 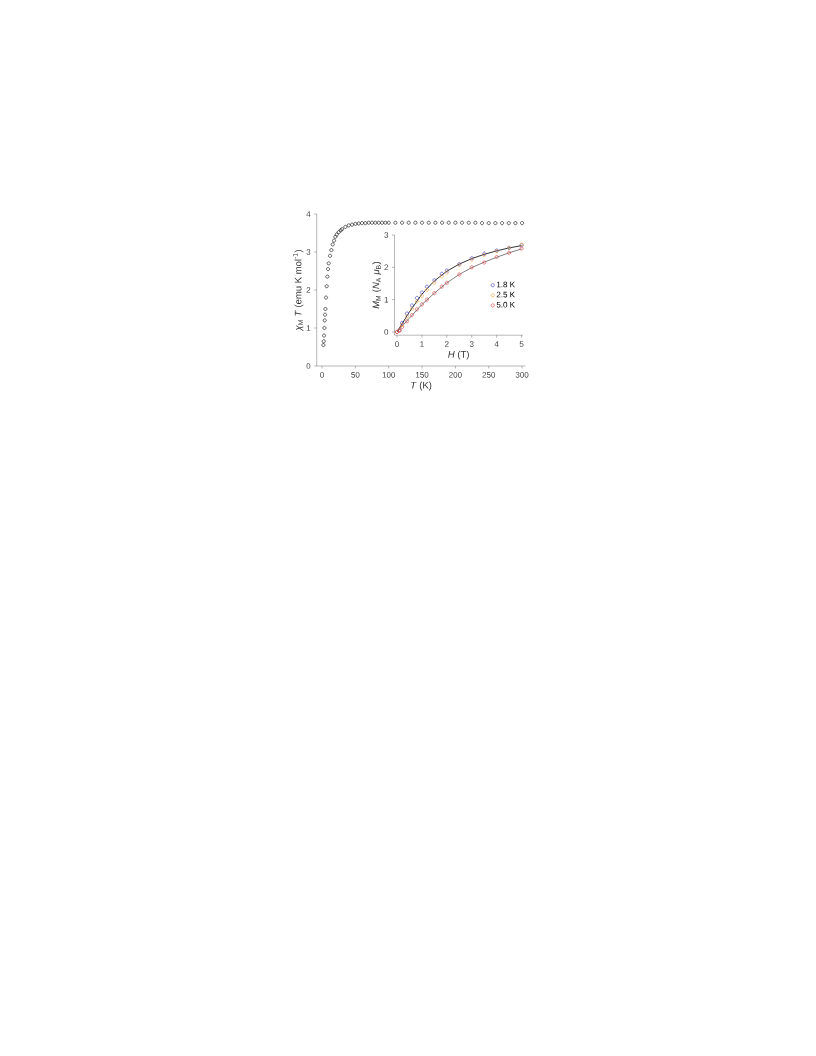 What do you see at coordinates (421, 386) in the screenshot?
I see `x-axis-title: T (K)` at bounding box center [421, 386].